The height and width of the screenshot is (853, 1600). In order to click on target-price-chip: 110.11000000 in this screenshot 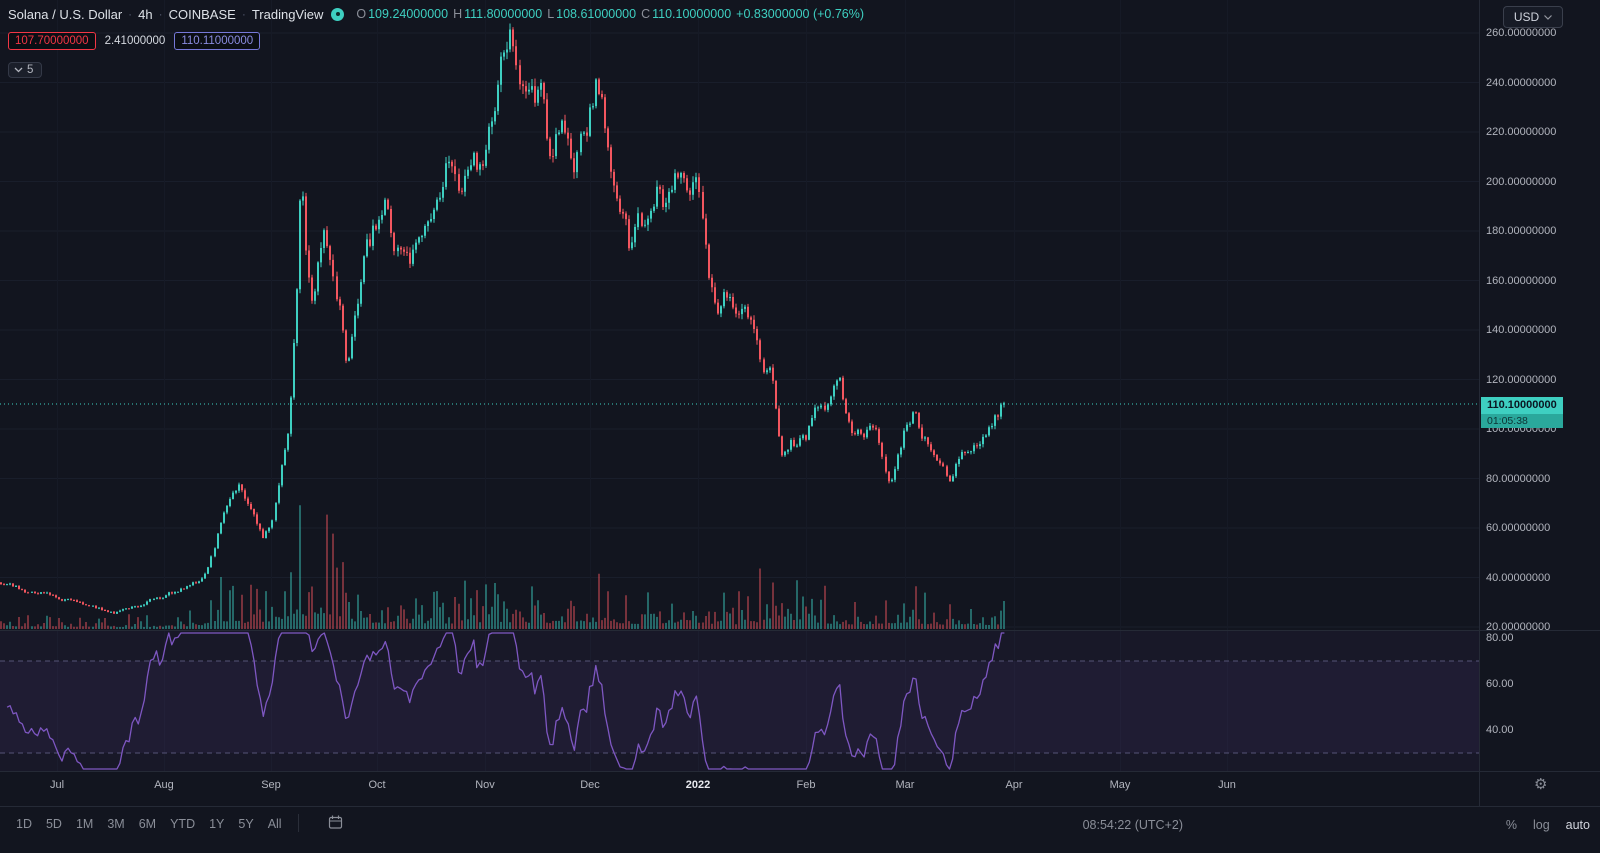, I will do `click(217, 41)`.